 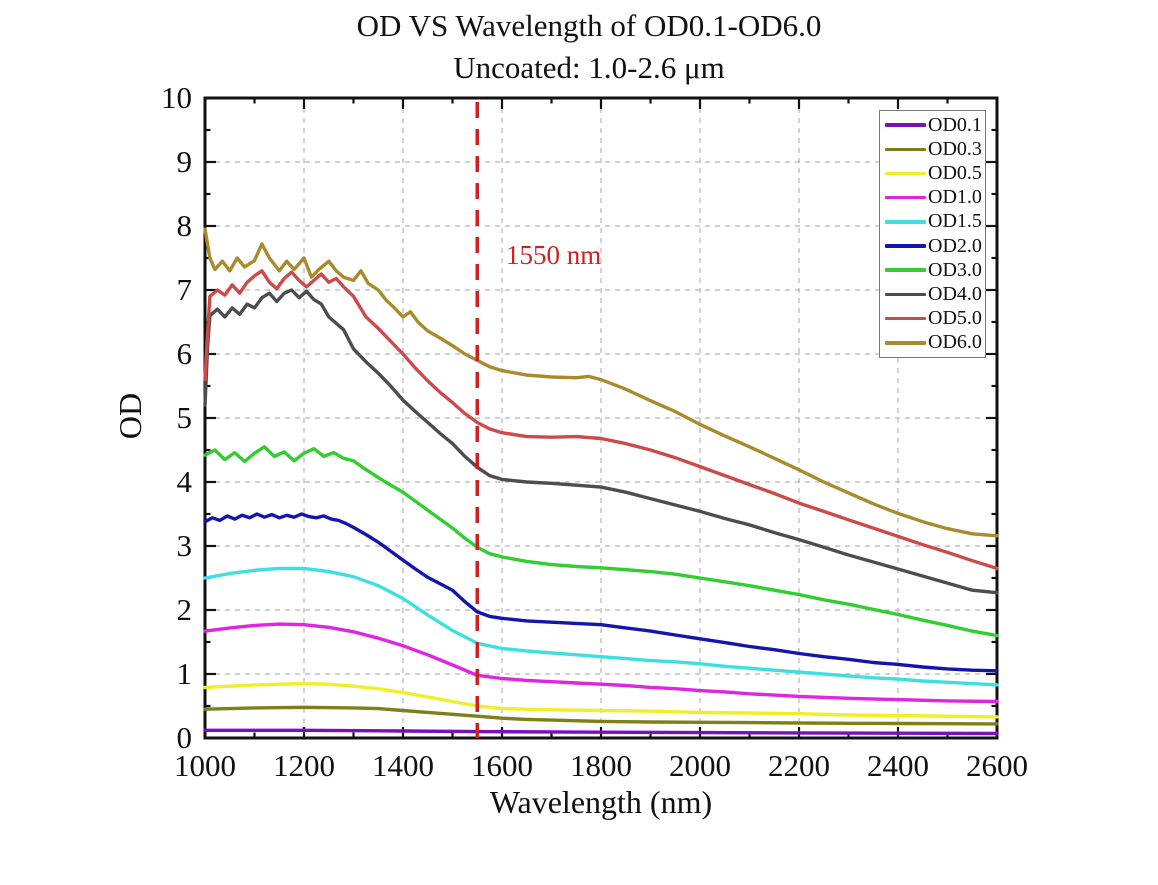 I want to click on legend-item-OD1.0: OD1.0, so click(x=935, y=197).